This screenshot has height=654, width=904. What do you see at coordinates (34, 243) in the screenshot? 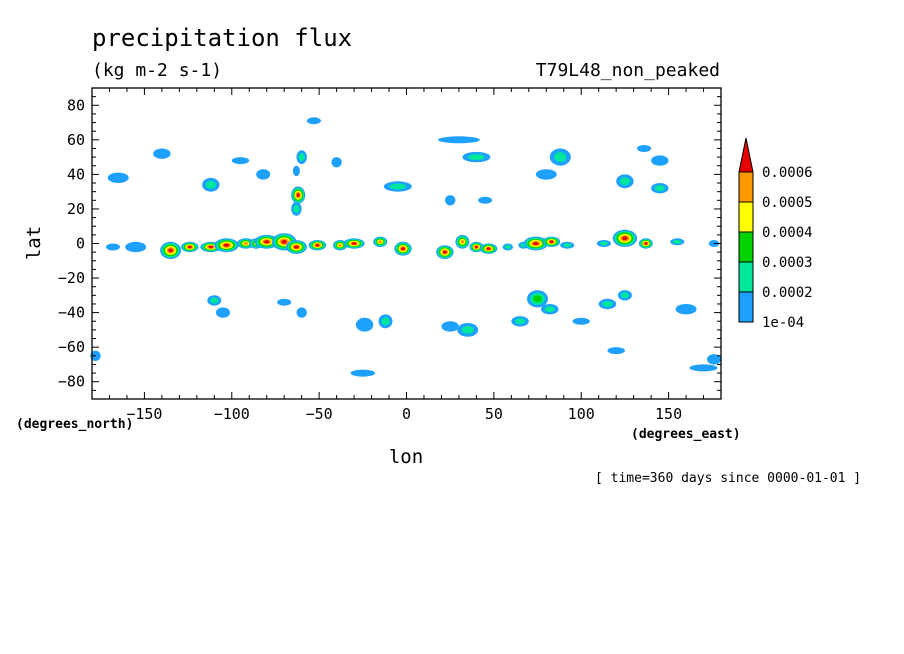
I see `y-axis-label: lat` at bounding box center [34, 243].